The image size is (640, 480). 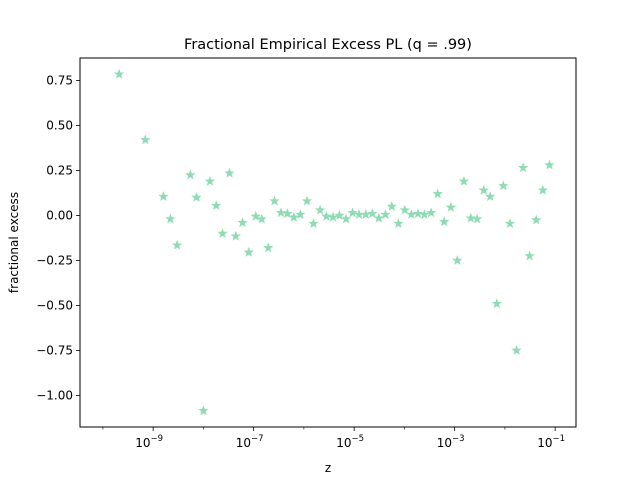 What do you see at coordinates (54, 396) in the screenshot?
I see `y-tick-label: −1.00` at bounding box center [54, 396].